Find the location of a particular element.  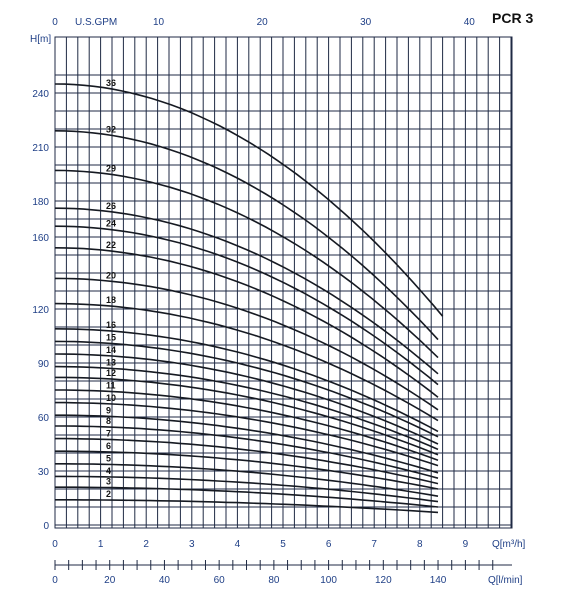

top-tick-label: 10 is located at coordinates (159, 22).